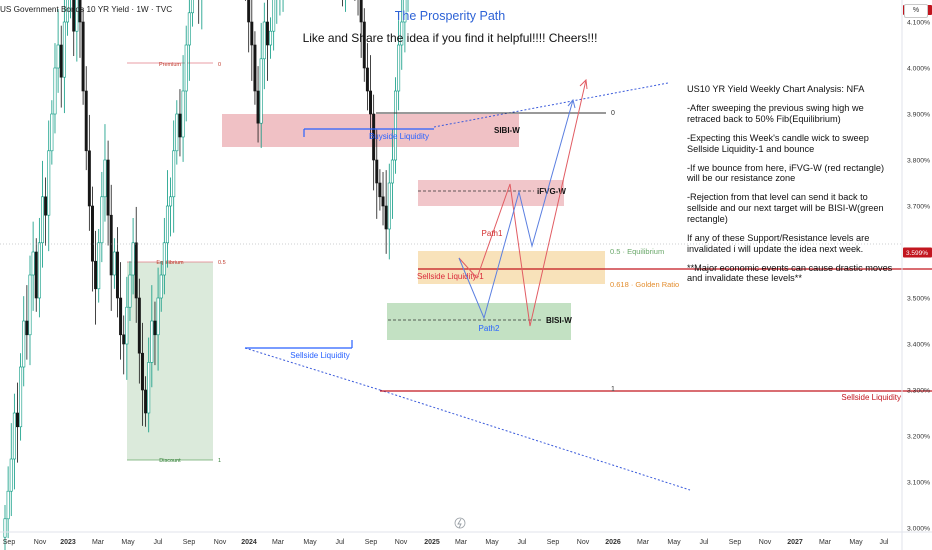 The image size is (932, 550). Describe the element at coordinates (916, 11) in the screenshot. I see `percent-scale-button: %` at that location.